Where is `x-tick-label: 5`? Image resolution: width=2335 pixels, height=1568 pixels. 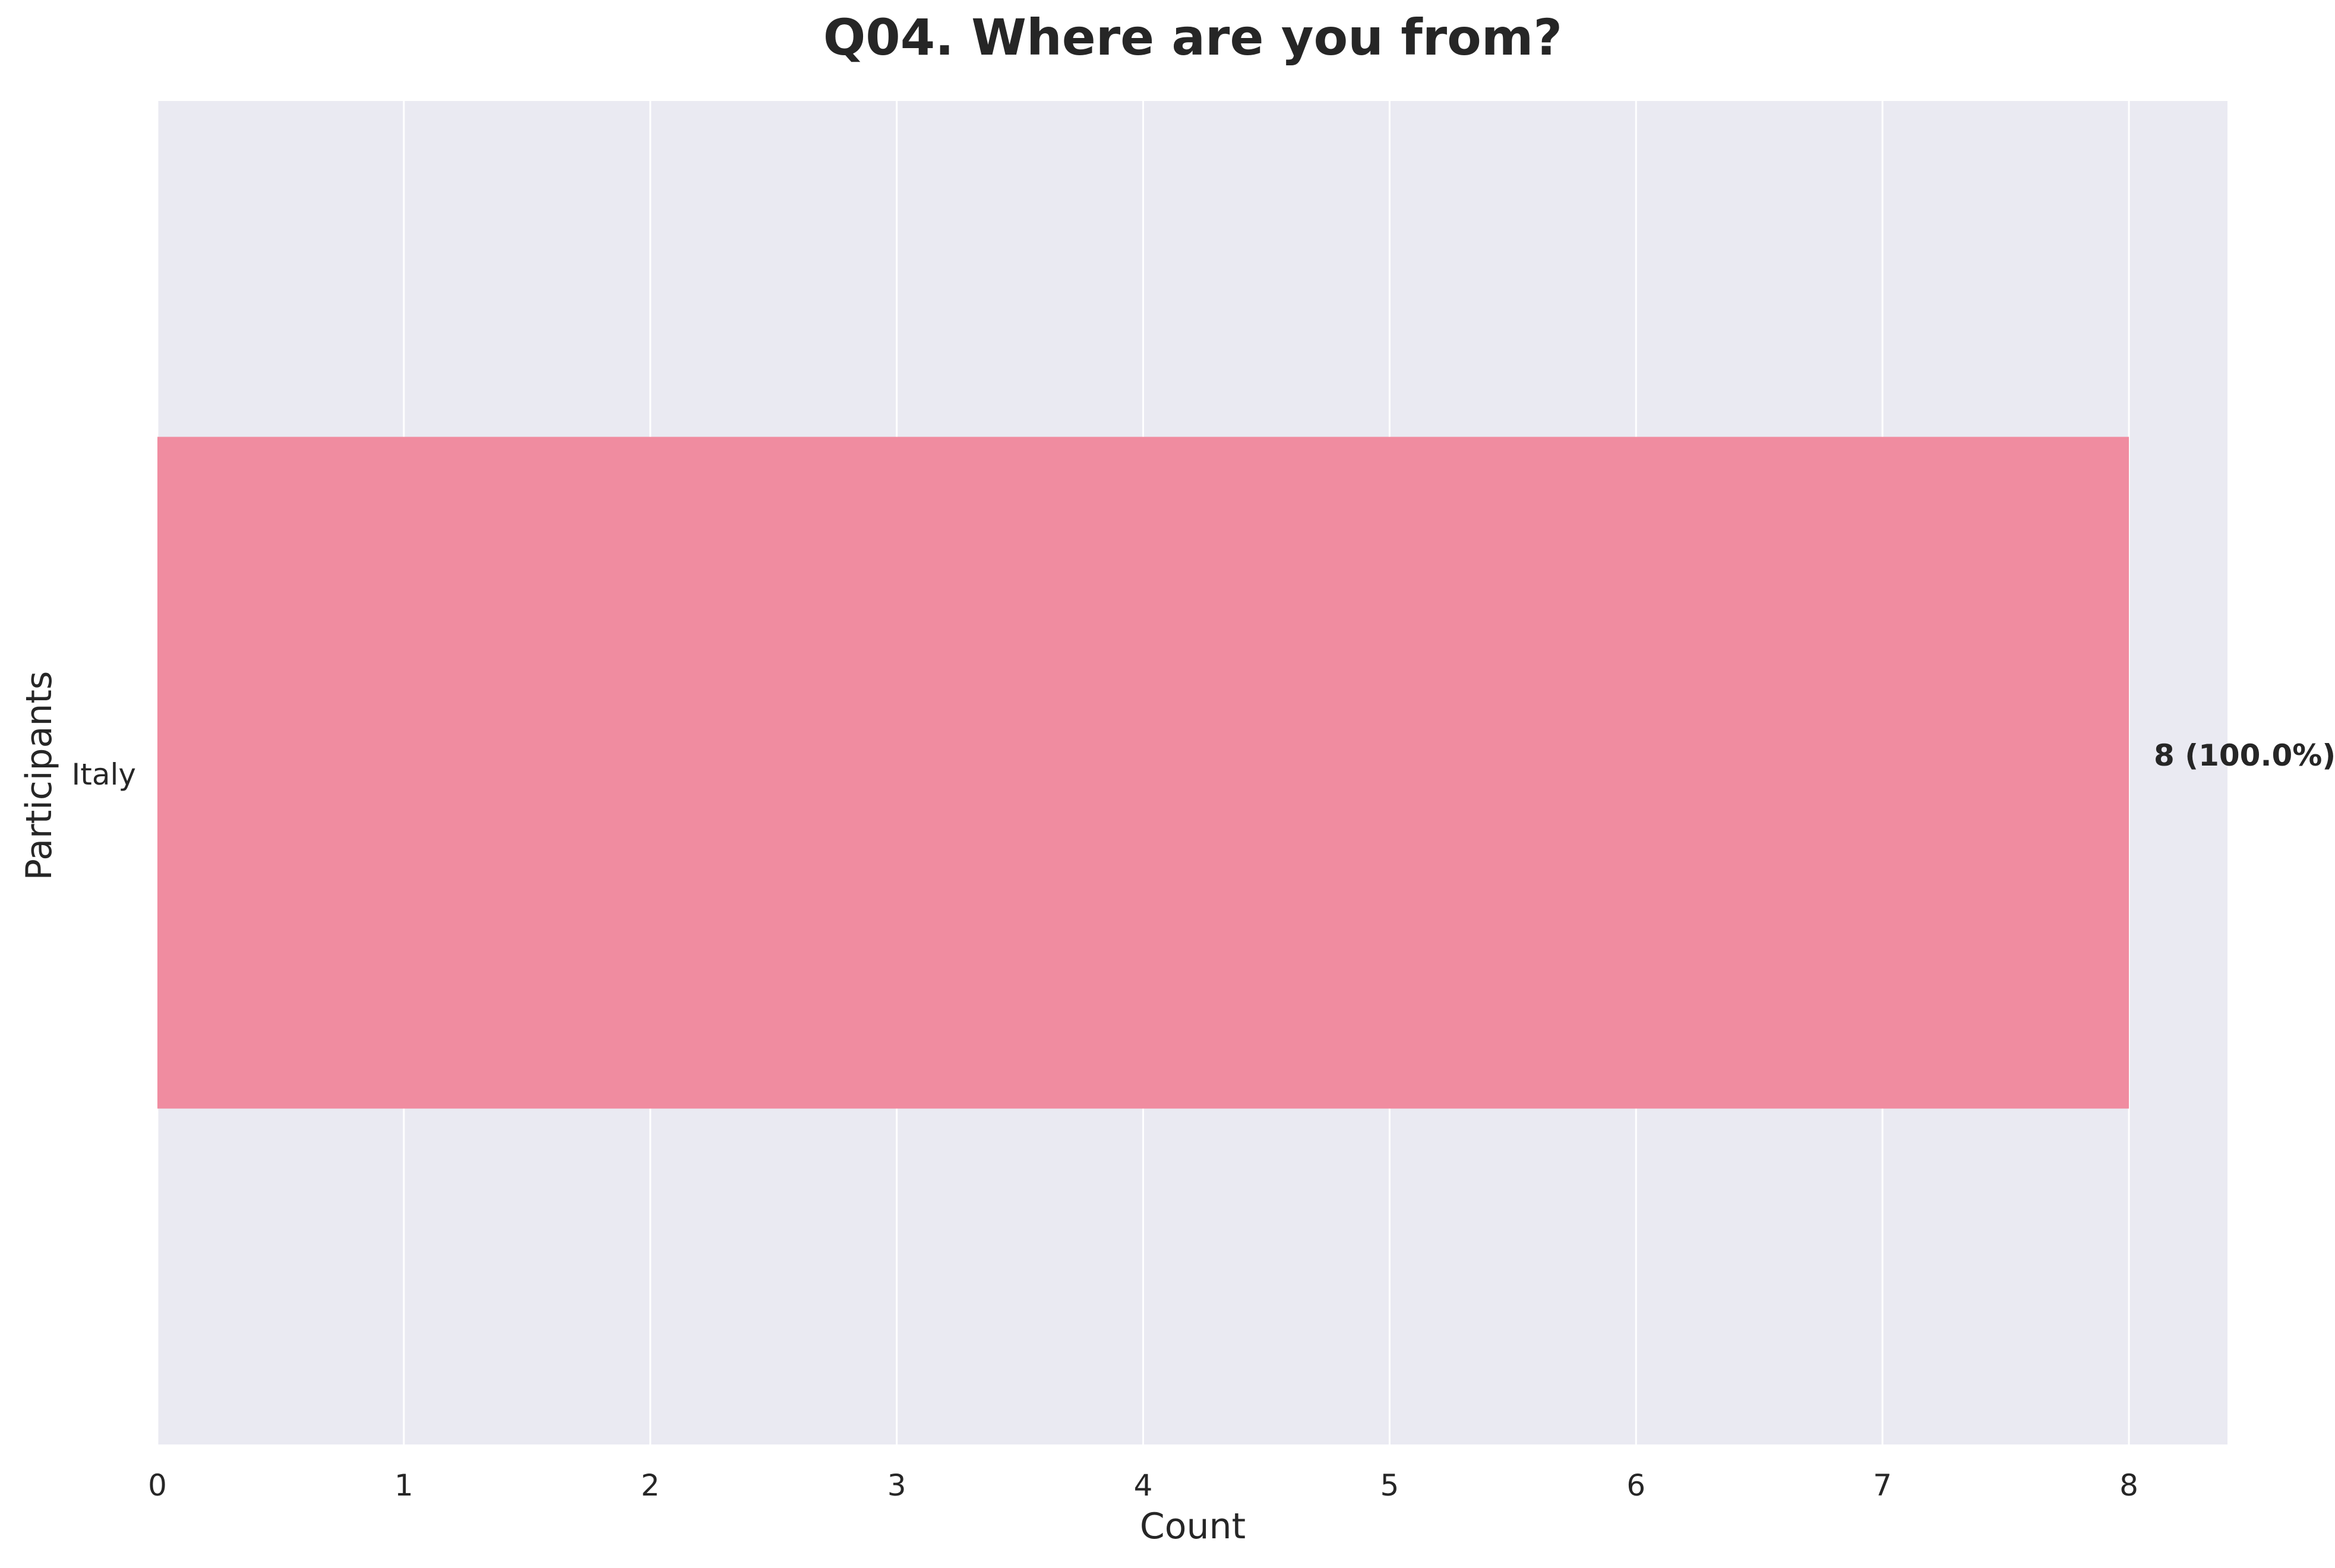 x-tick-label: 5 is located at coordinates (1389, 1486).